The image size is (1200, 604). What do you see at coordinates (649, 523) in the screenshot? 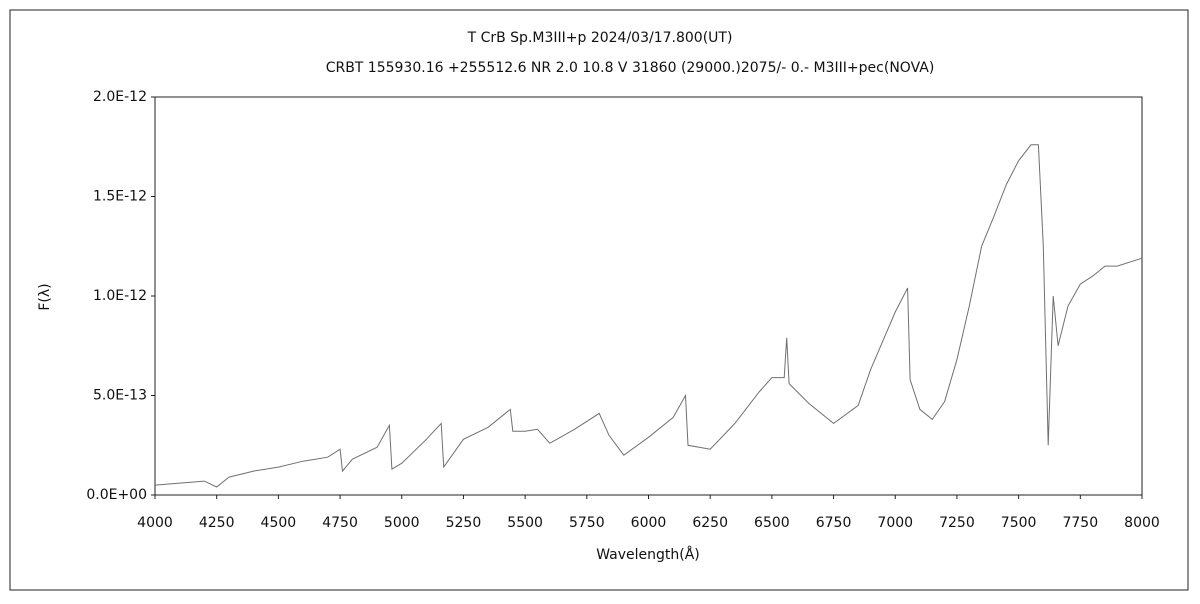
I see `x-tick-label: 6000` at bounding box center [649, 523].